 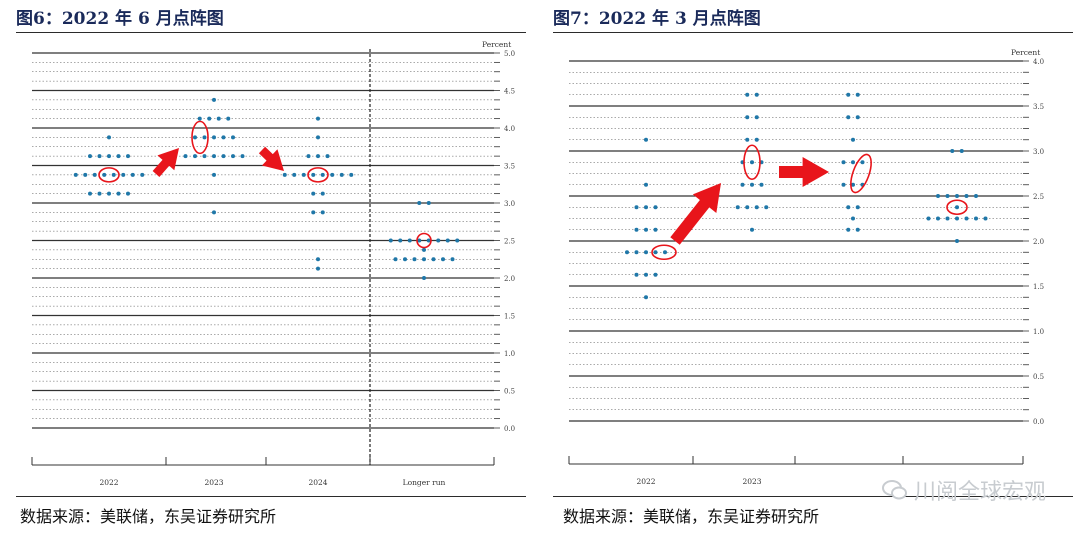 What do you see at coordinates (1038, 107) in the screenshot?
I see `y-tick-label: 3.5` at bounding box center [1038, 107].